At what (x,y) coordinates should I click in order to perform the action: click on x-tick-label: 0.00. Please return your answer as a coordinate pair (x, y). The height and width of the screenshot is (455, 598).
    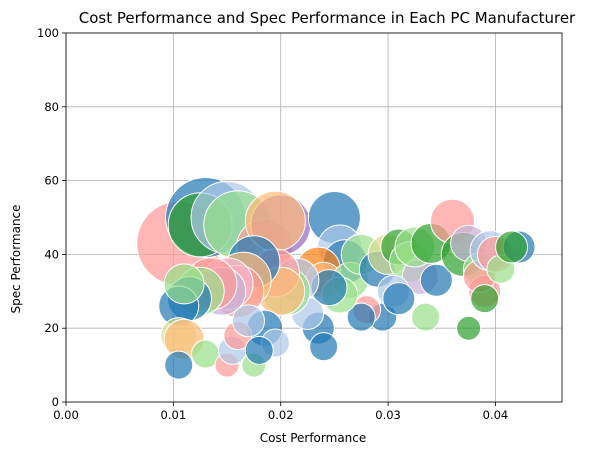
    Looking at the image, I should click on (66, 415).